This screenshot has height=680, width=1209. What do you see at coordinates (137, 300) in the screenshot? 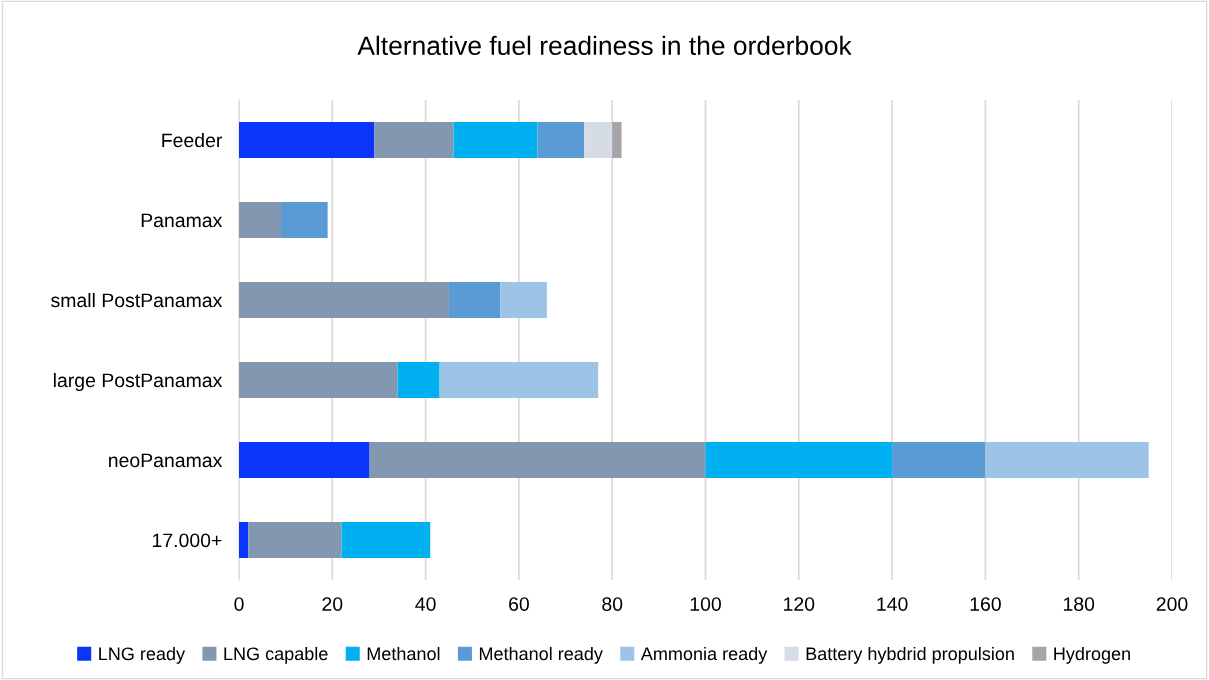
I see `y-tick-label: small PostPanamax` at bounding box center [137, 300].